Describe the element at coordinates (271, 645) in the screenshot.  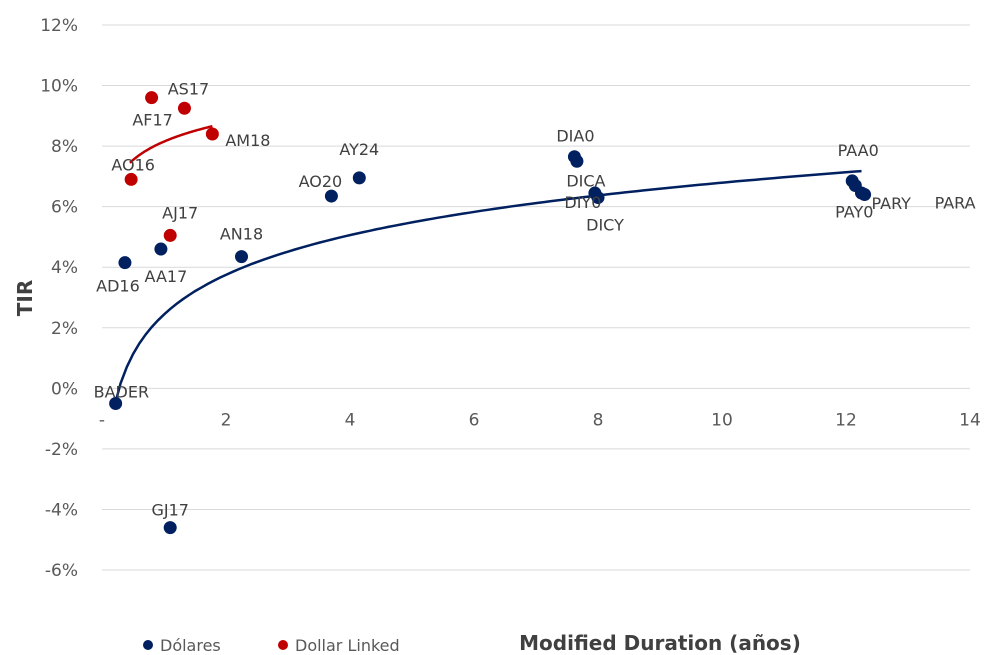
I see `legend: Dólares Dollar Linked` at that location.